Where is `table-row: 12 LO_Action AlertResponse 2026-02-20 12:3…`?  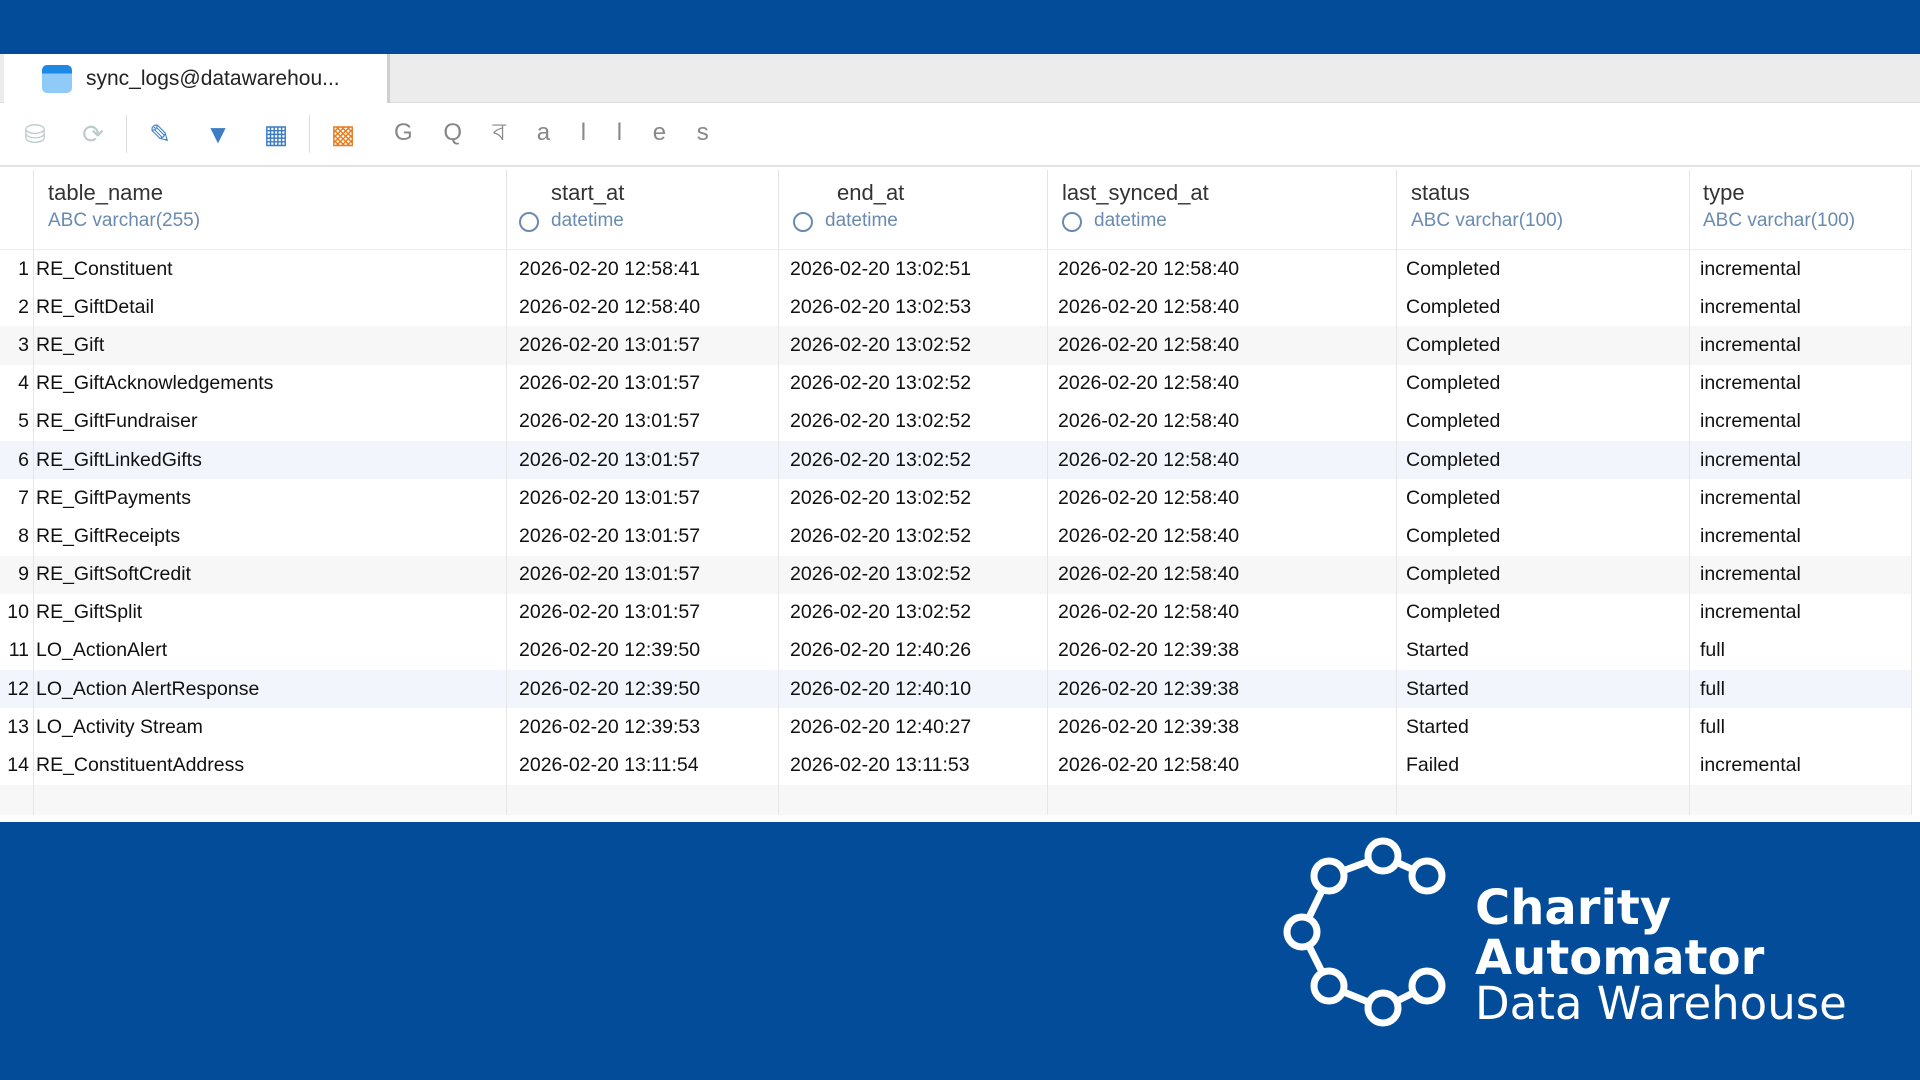
table-row: 12 LO_Action AlertResponse 2026-02-20 12:3… is located at coordinates (956, 689).